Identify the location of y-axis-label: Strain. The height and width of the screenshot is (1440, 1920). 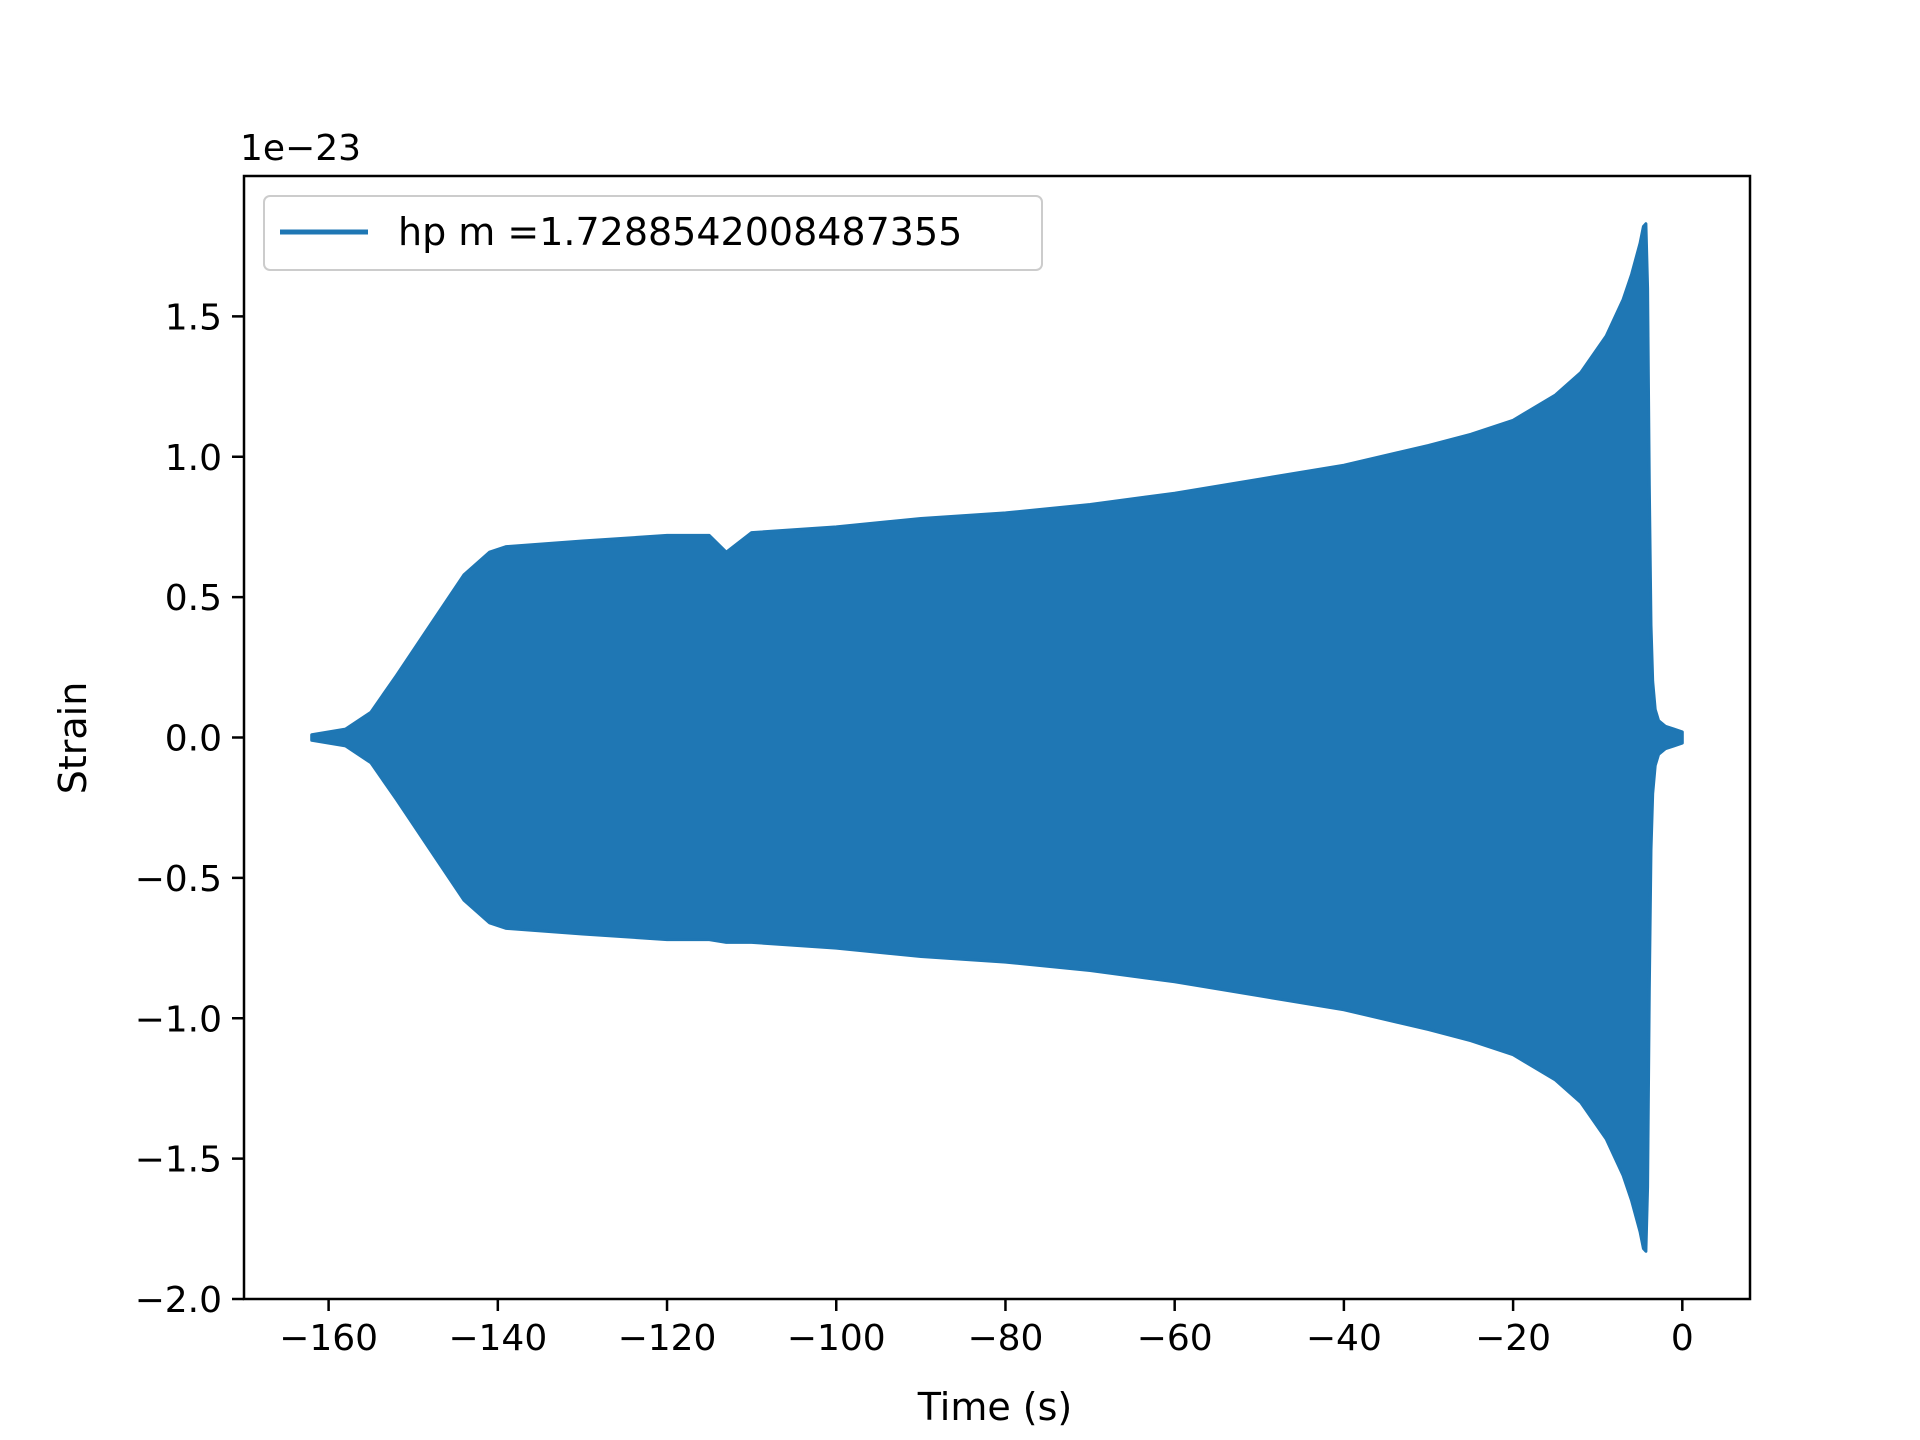
(73, 738).